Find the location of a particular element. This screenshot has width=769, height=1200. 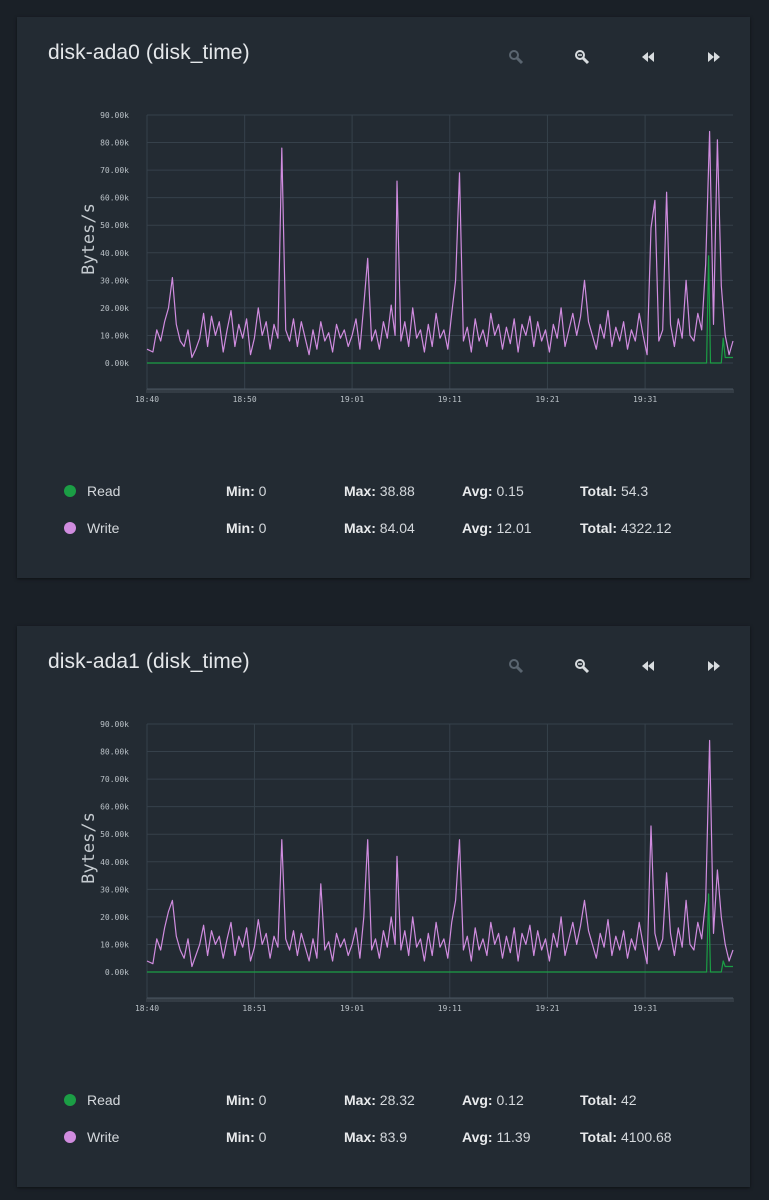

rewind-icon is located at coordinates (648, 57).